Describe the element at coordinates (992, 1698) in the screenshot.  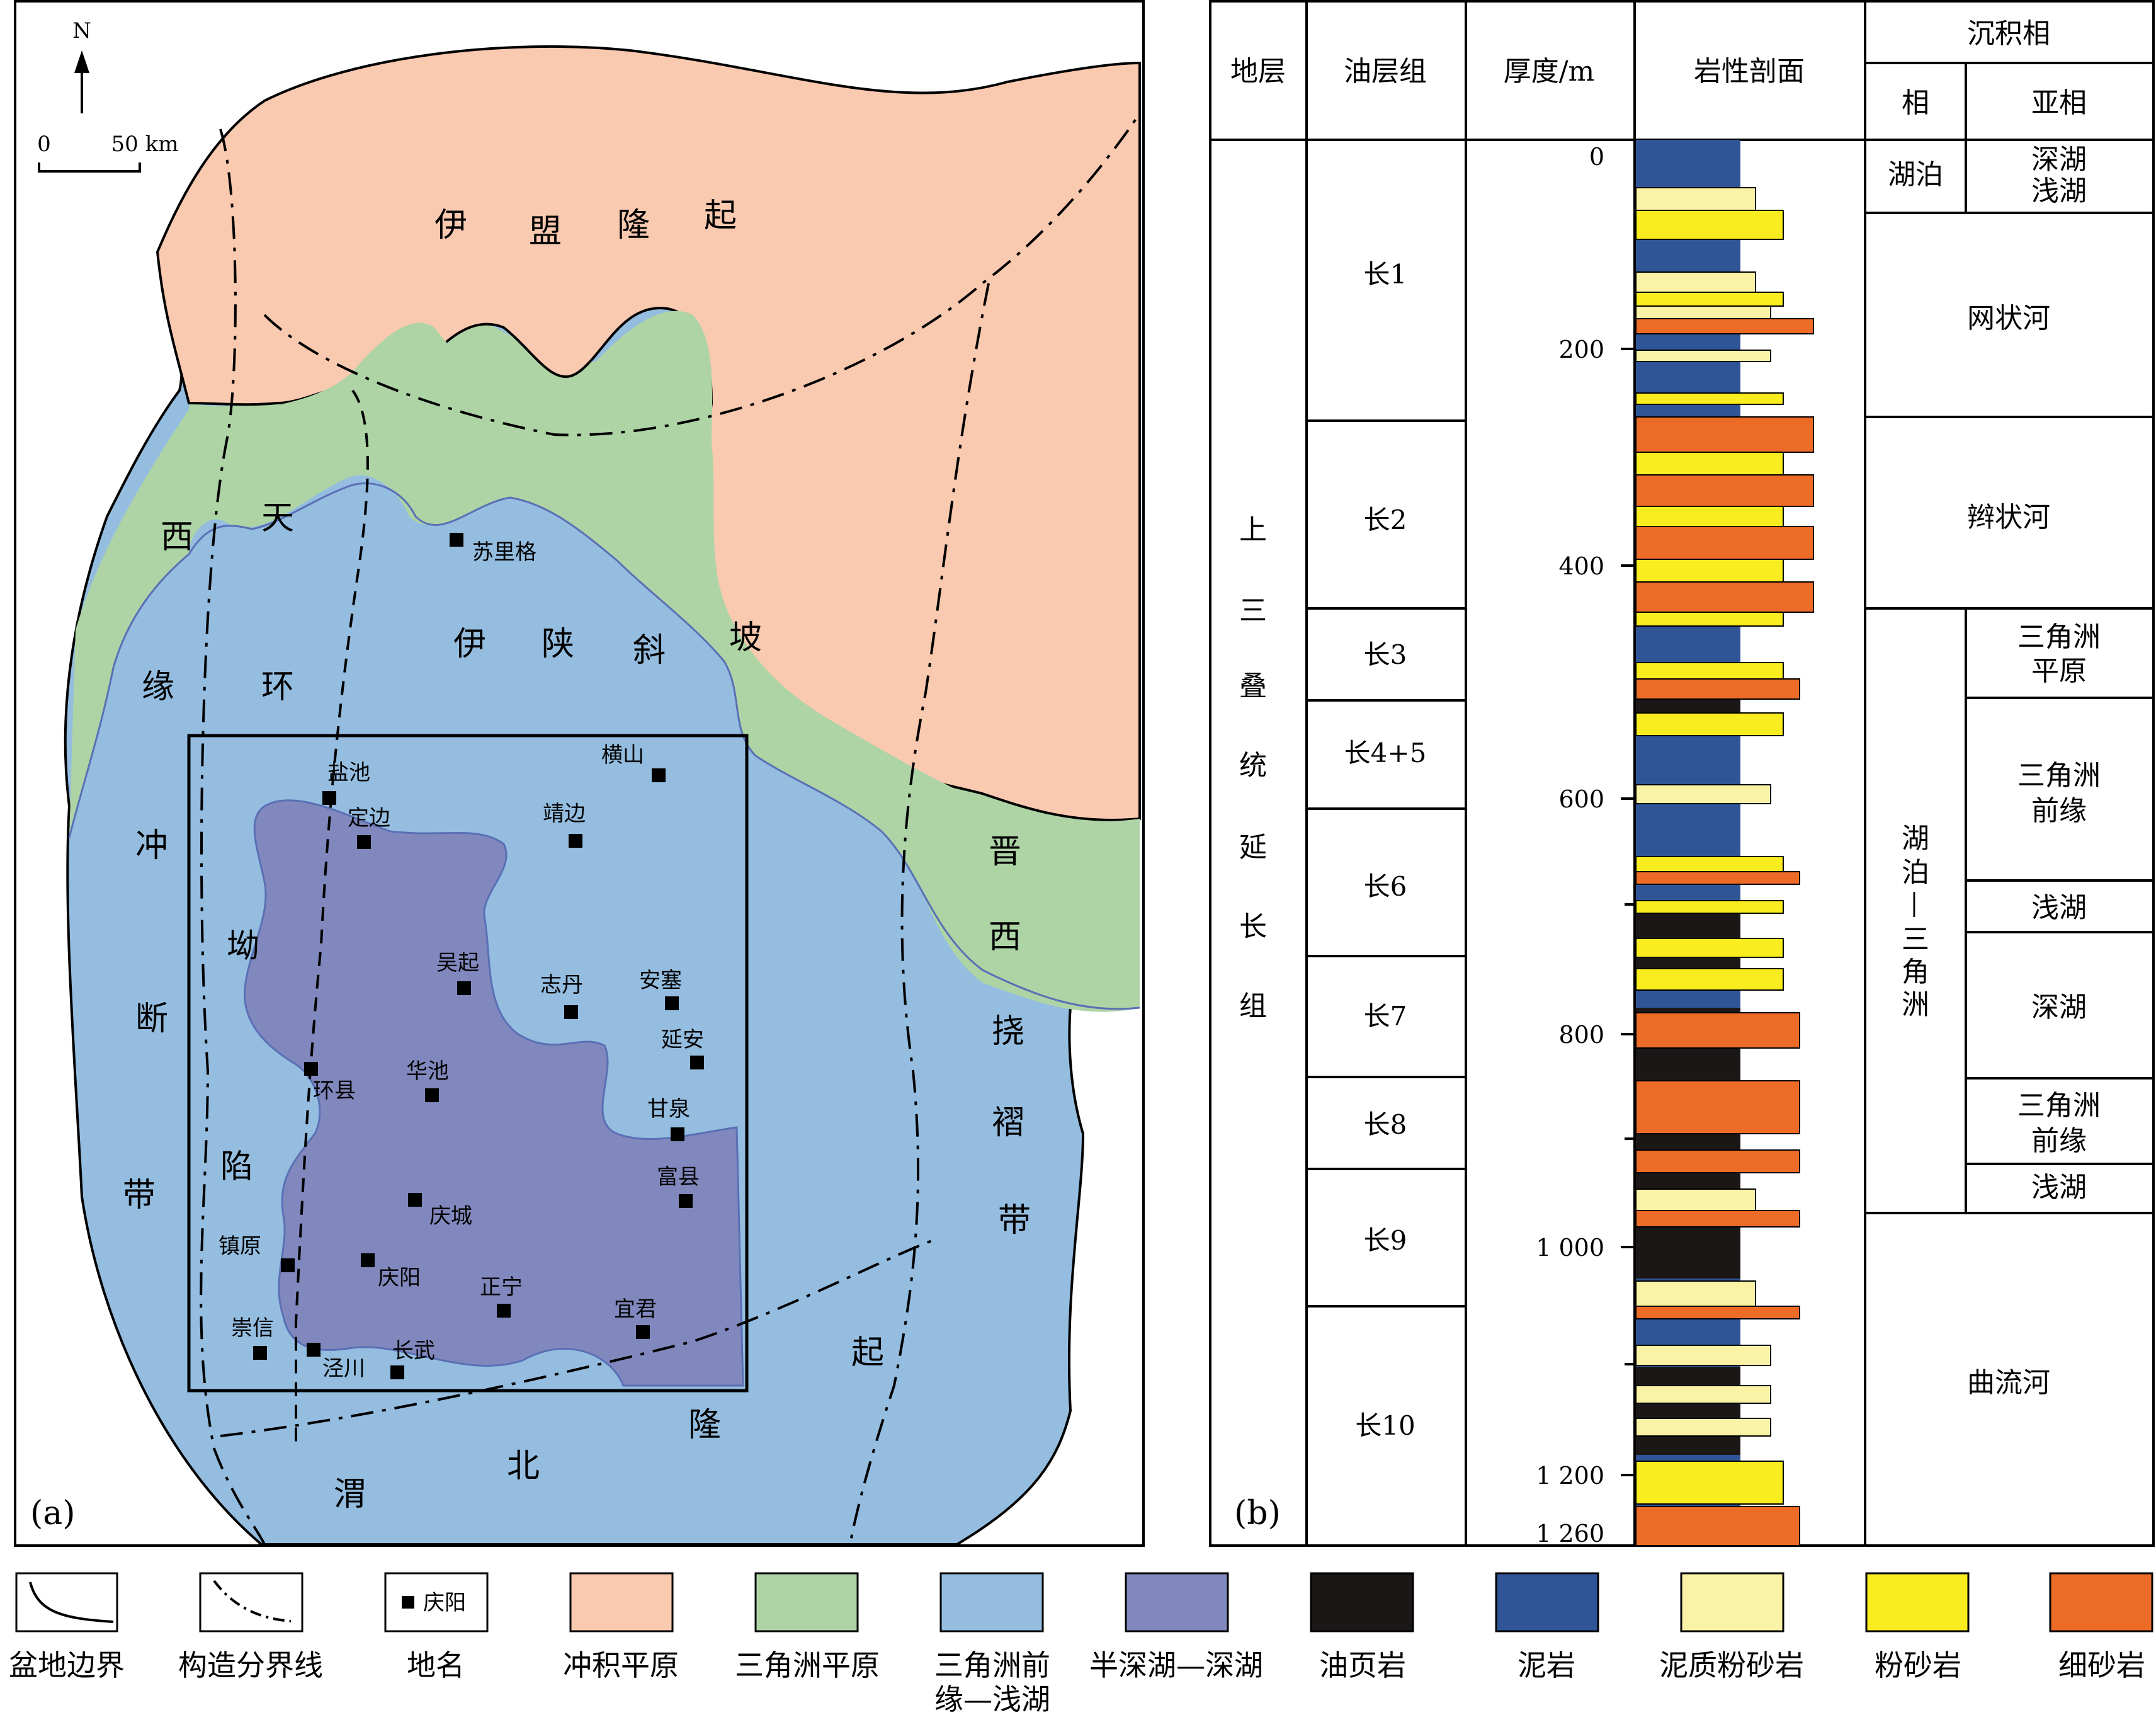
I see `legend-label-line2: 缘—浅湖` at that location.